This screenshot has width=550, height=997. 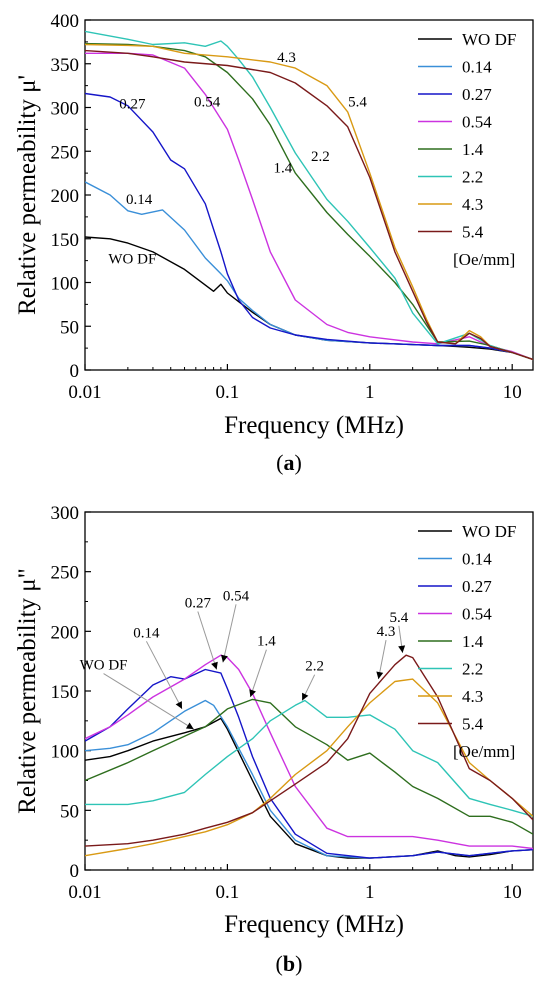 I want to click on y-tick-label: 350, so click(x=65, y=65).